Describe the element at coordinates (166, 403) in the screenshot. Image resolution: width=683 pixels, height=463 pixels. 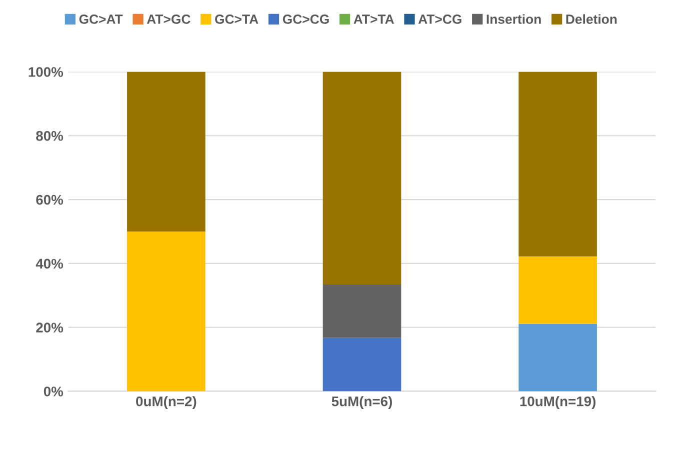
I see `x-tick-label: 0uM(n=2)` at that location.